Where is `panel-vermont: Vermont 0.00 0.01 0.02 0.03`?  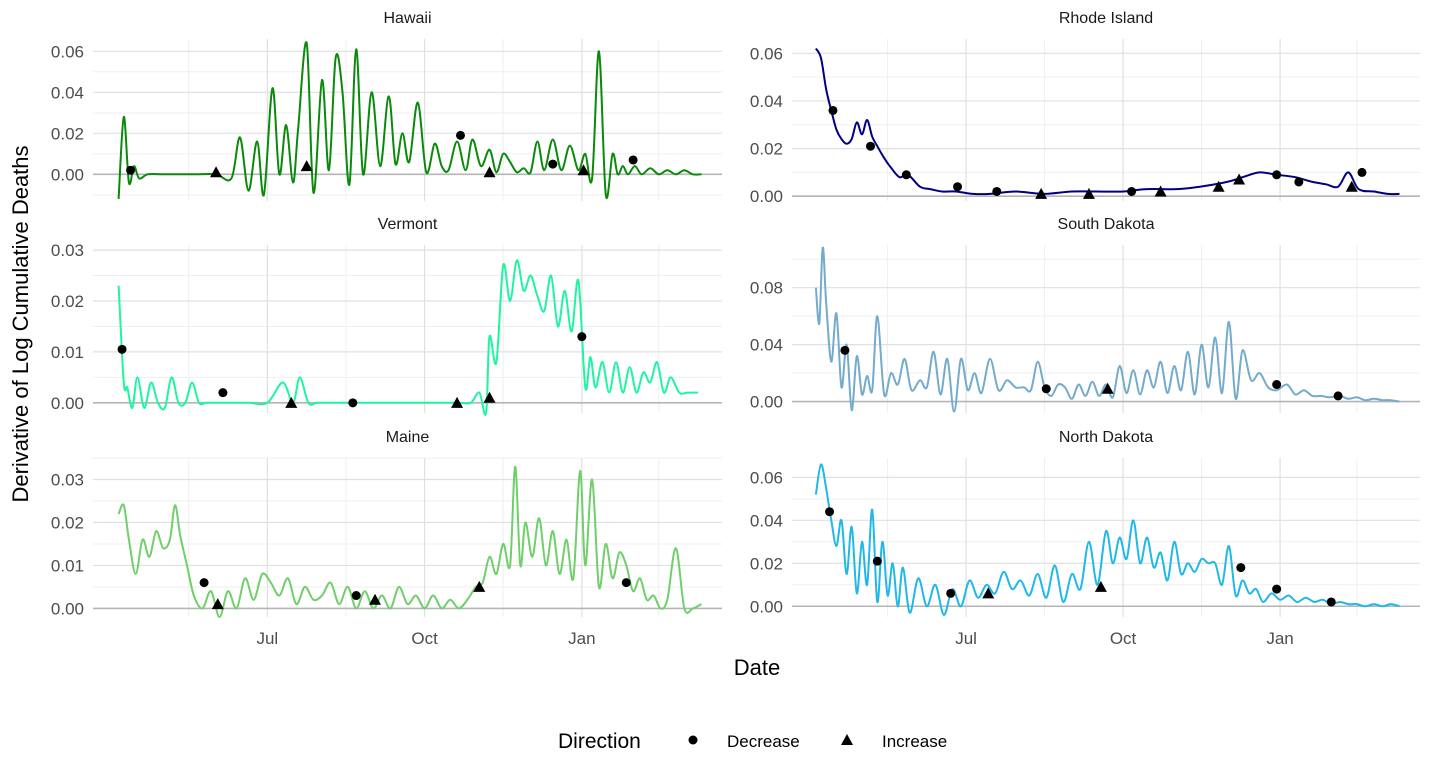 panel-vermont: Vermont 0.00 0.01 0.02 0.03 is located at coordinates (386, 316).